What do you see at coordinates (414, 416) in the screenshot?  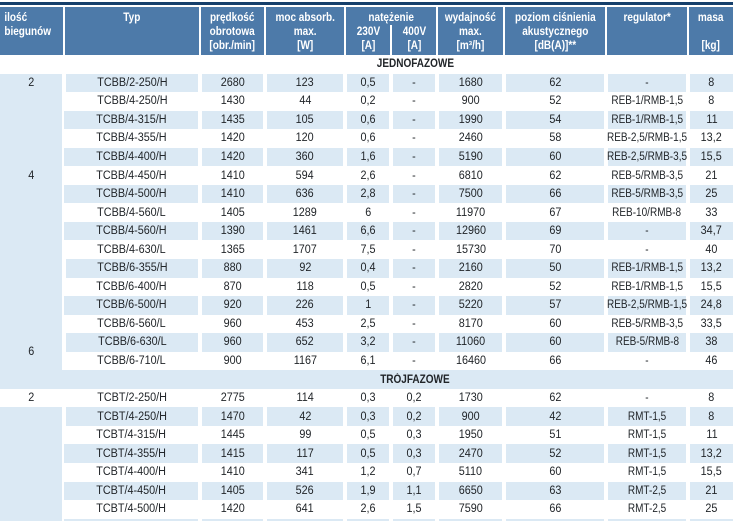 I see `cell-current-400v: 0,2` at bounding box center [414, 416].